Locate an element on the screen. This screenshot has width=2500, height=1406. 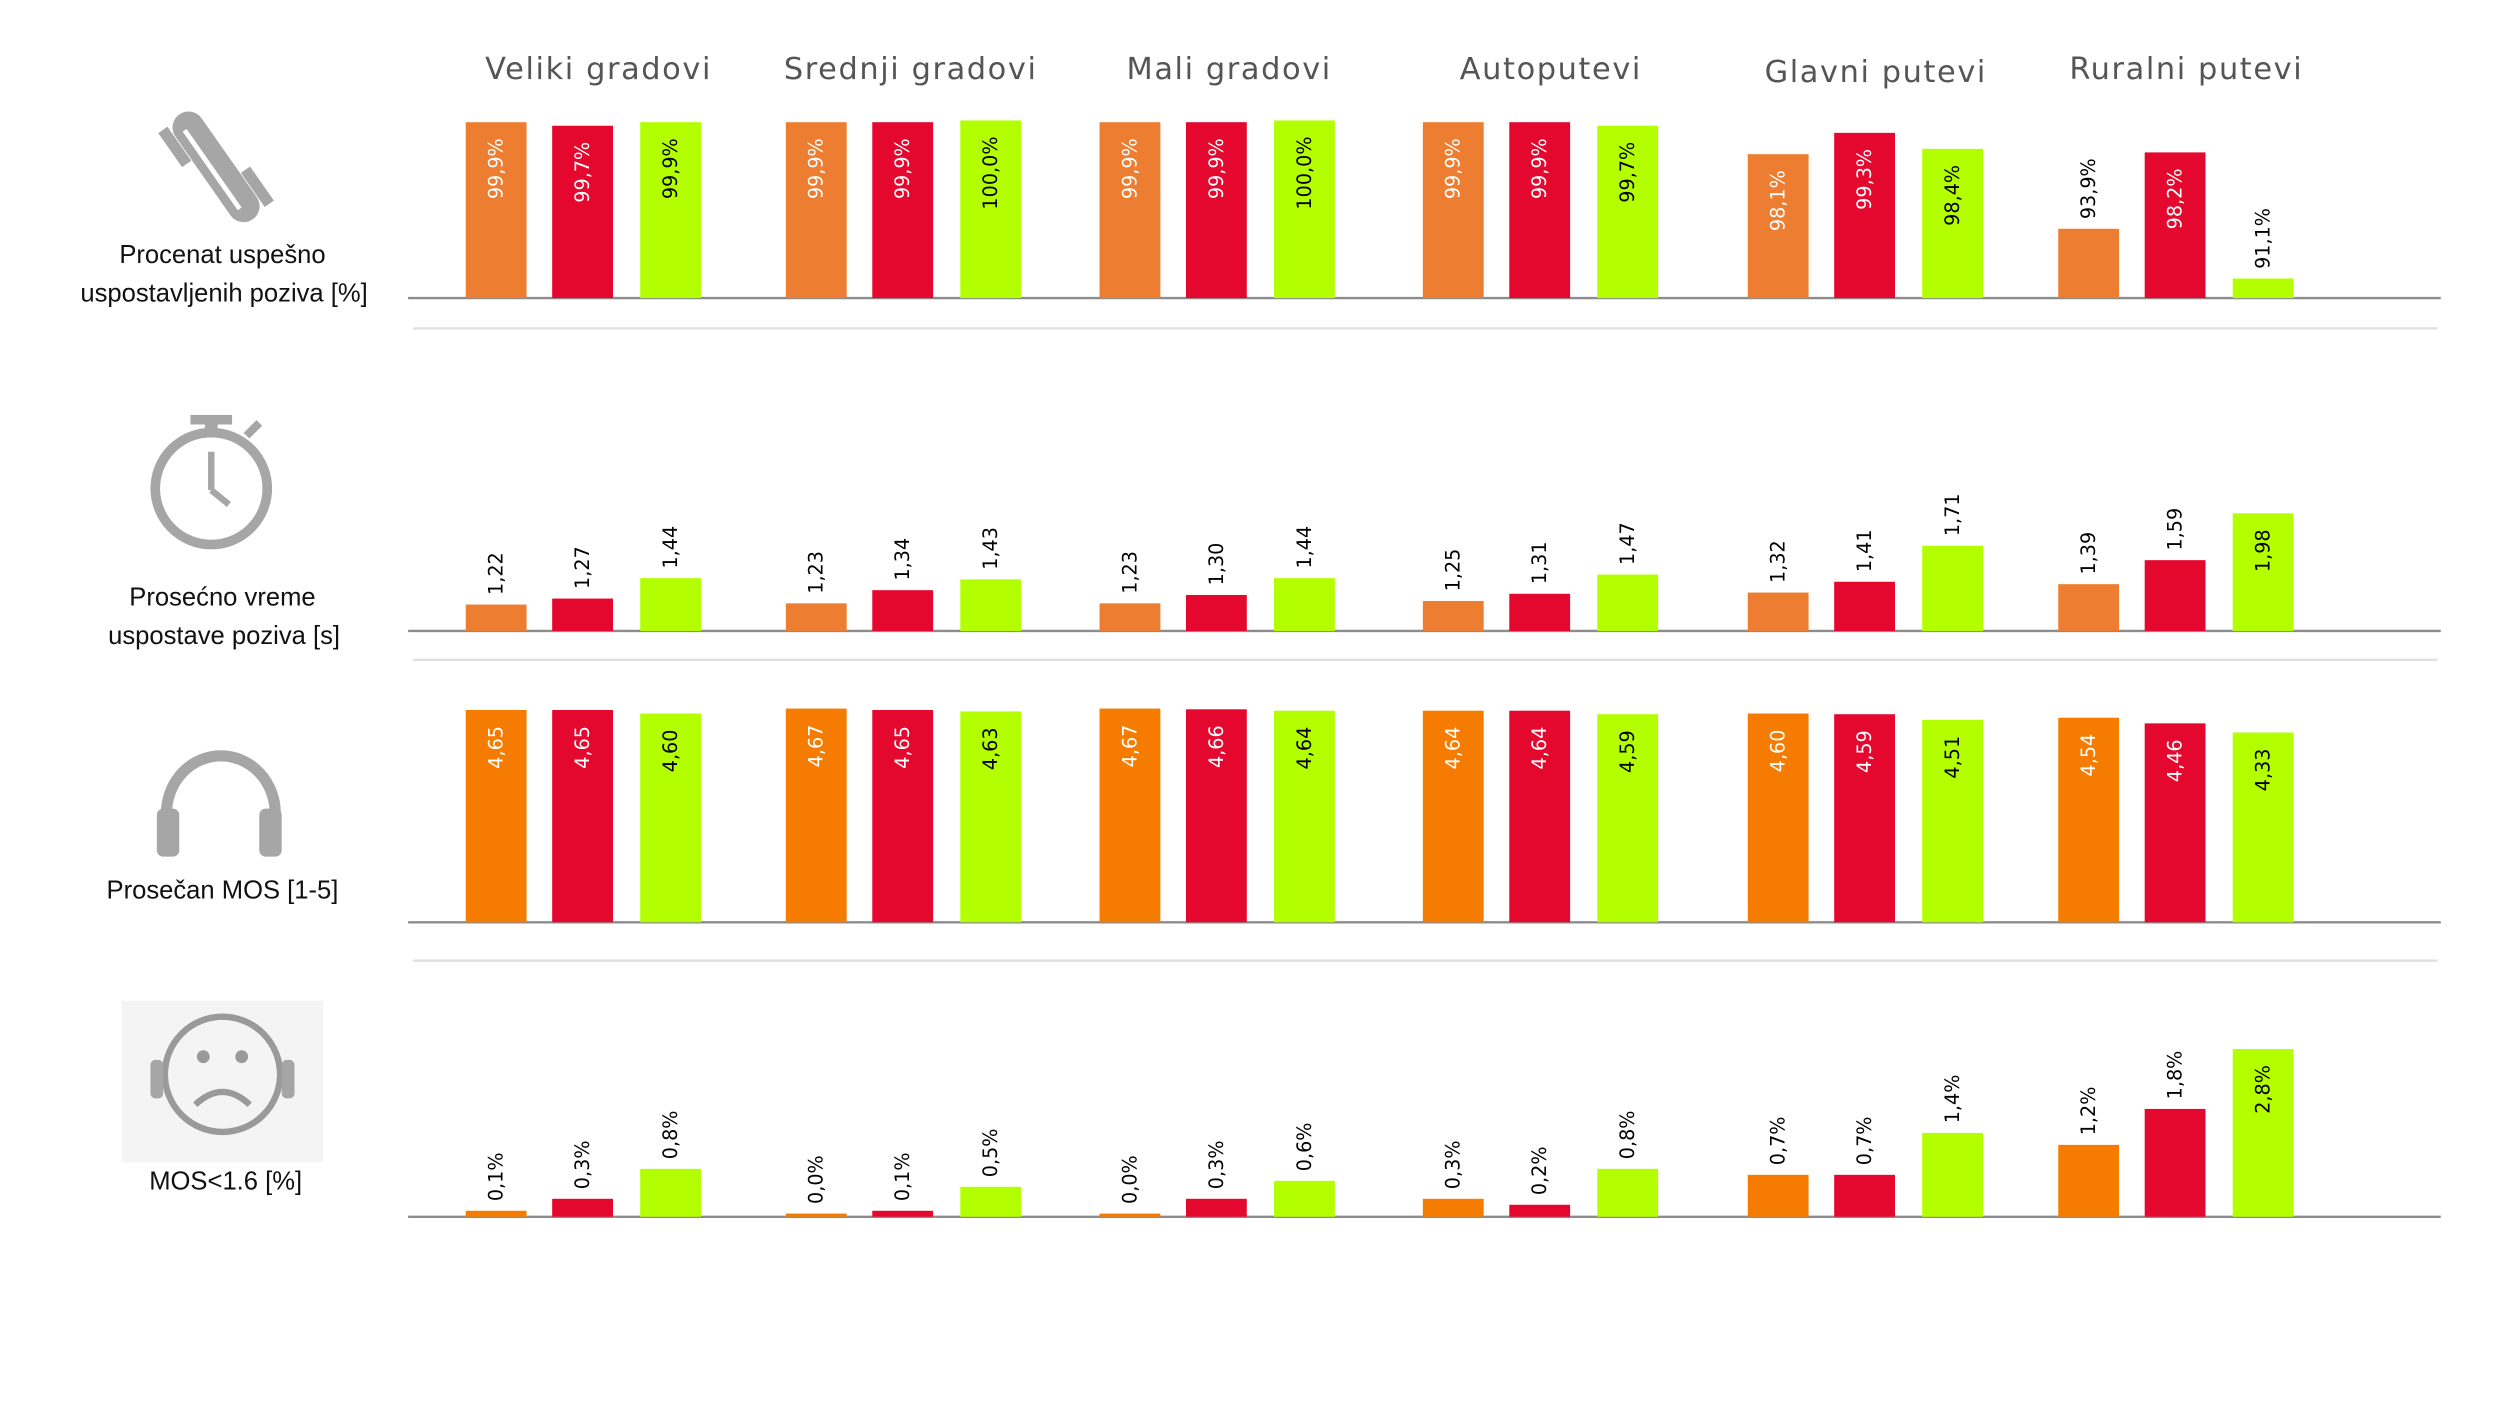
data-label: 1,4% is located at coordinates (1952, 1099).